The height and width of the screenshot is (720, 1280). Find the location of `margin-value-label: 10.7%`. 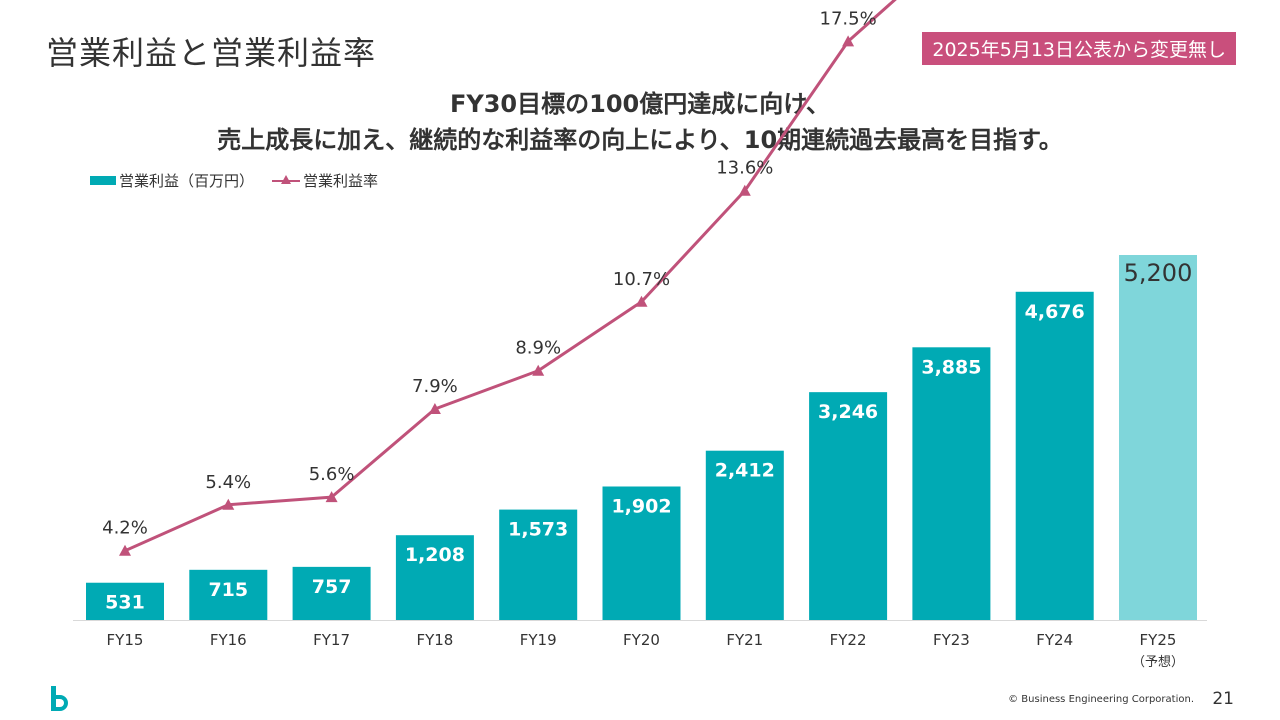

margin-value-label: 10.7% is located at coordinates (641, 279).